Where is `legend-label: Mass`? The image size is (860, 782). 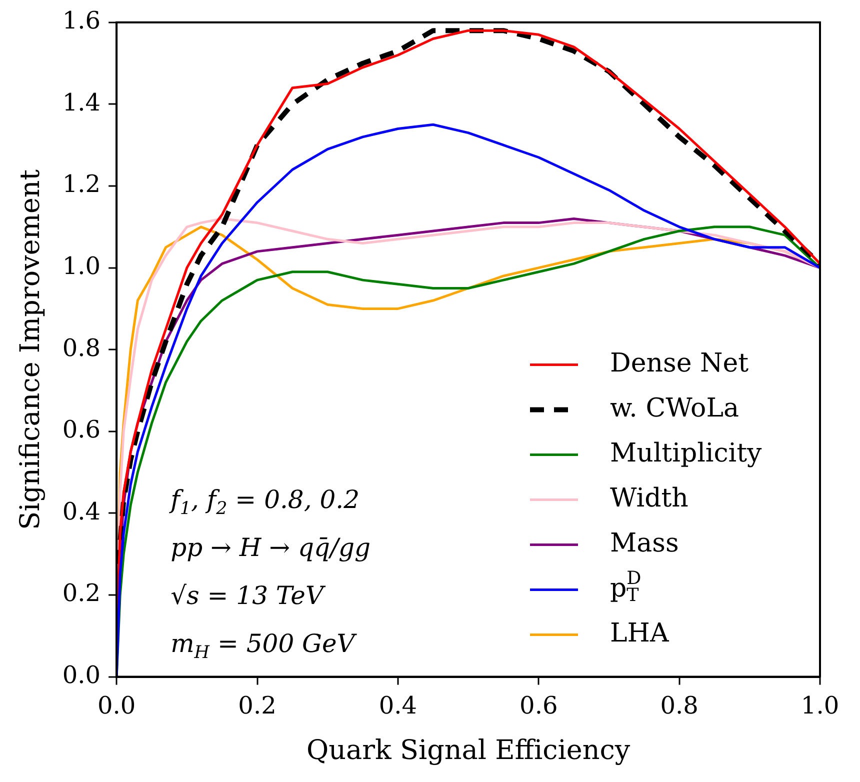
legend-label: Mass is located at coordinates (644, 543).